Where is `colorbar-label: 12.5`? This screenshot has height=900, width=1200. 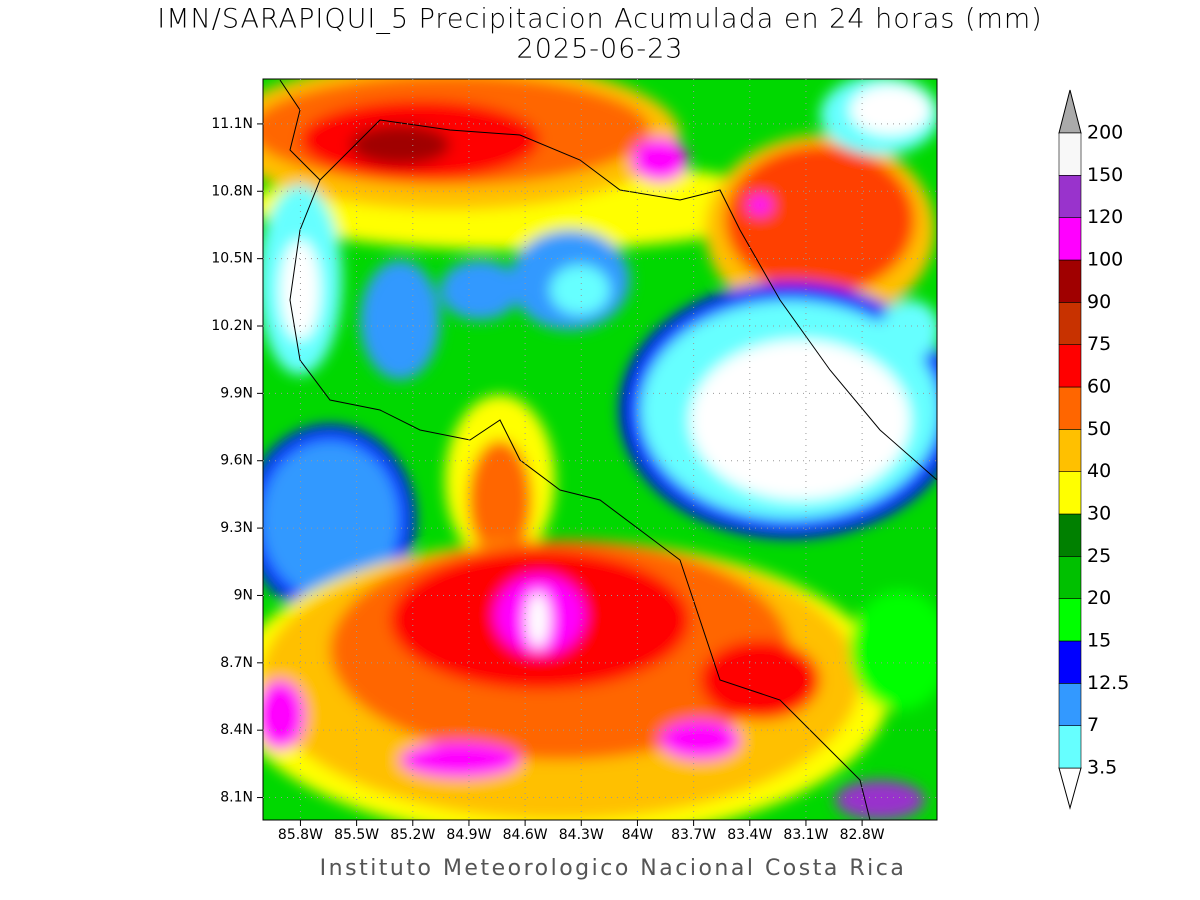 colorbar-label: 12.5 is located at coordinates (1108, 683).